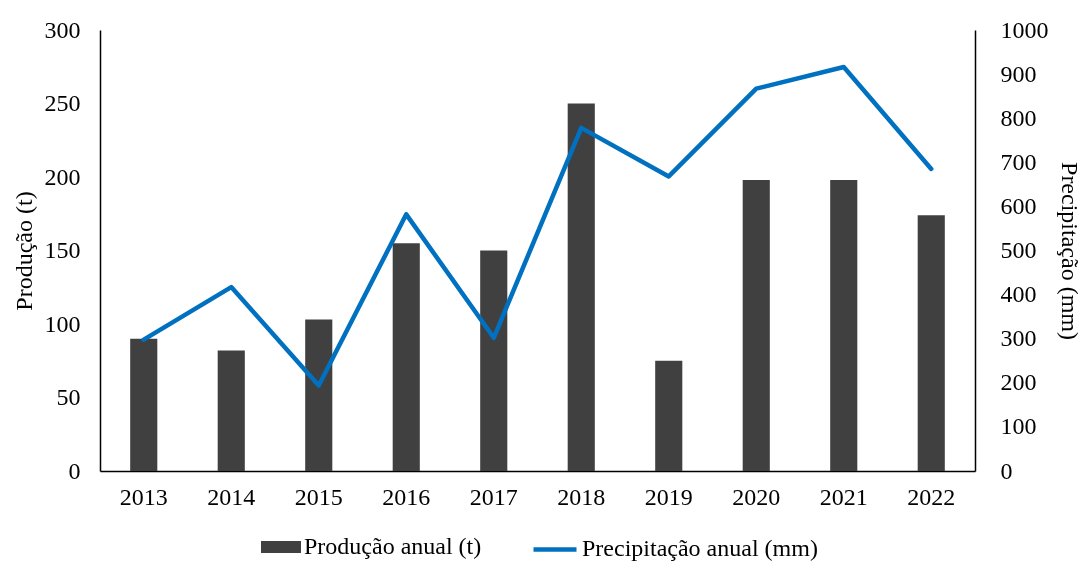  Describe the element at coordinates (62, 250) in the screenshot. I see `y-tick-label: 150` at that location.